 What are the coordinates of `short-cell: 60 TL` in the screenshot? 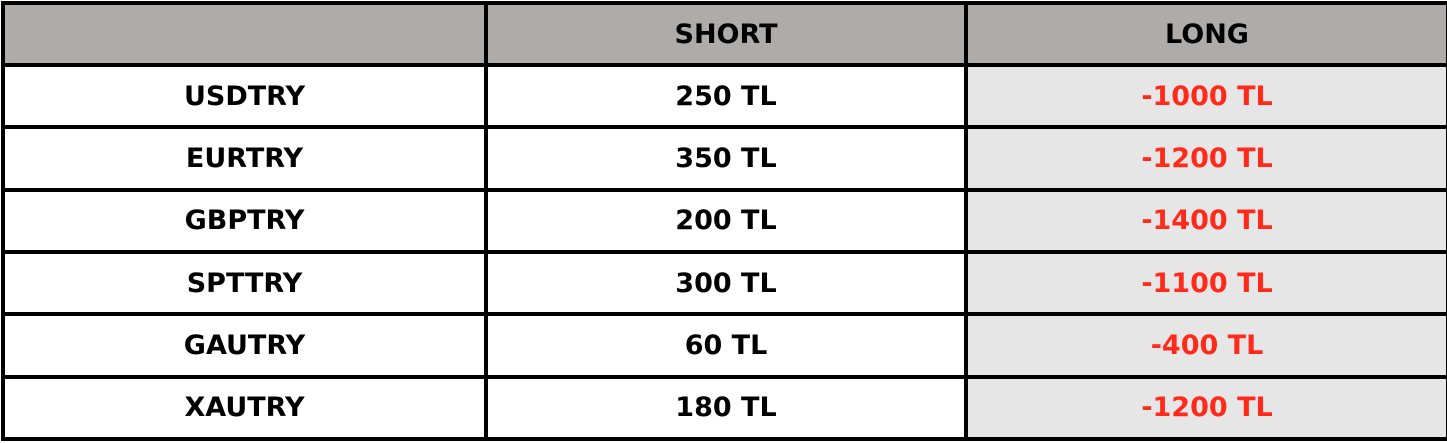 It's located at (726, 345).